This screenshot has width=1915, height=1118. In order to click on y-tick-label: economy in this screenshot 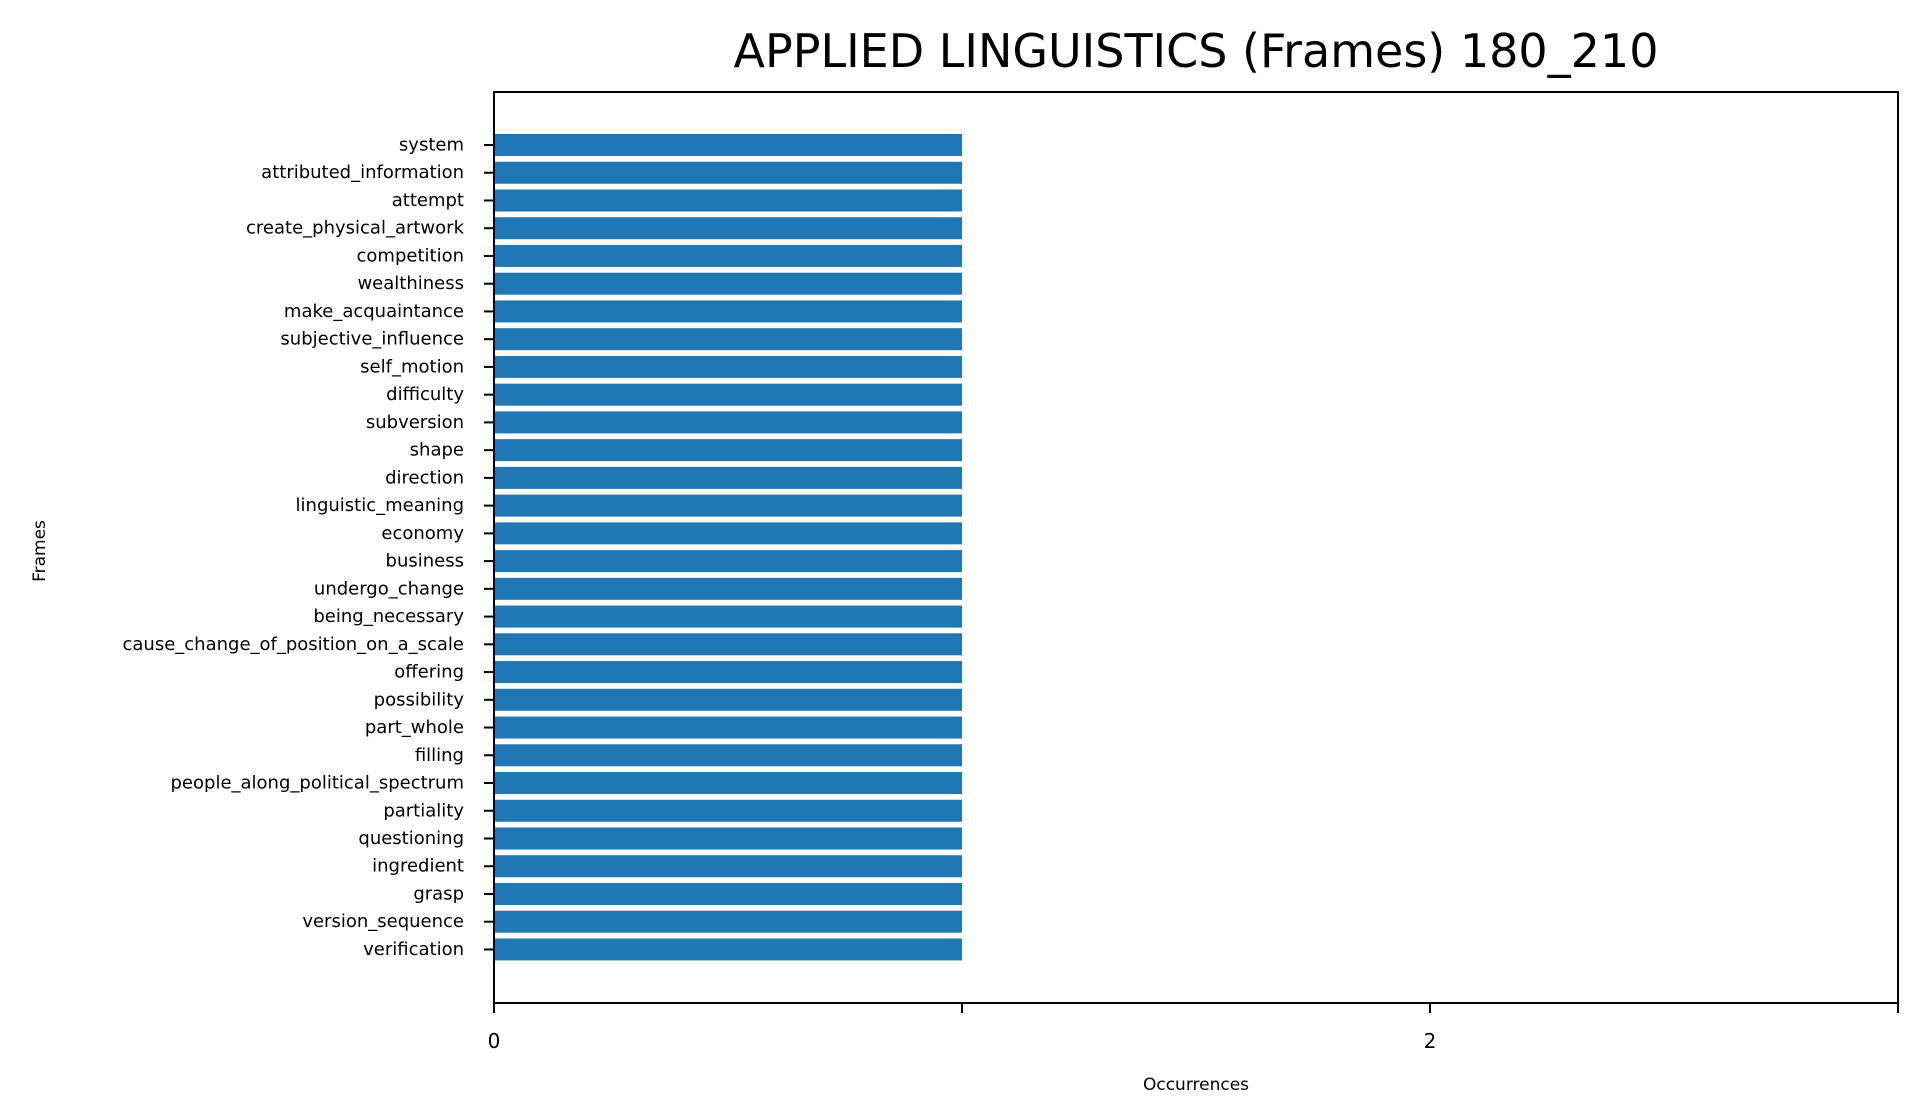, I will do `click(422, 533)`.